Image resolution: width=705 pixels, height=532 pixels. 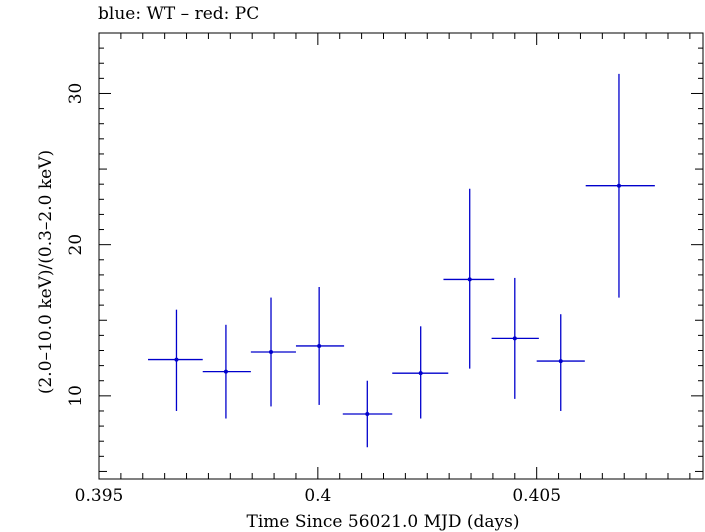 I want to click on x-tick-label: 0.395, so click(x=99, y=496).